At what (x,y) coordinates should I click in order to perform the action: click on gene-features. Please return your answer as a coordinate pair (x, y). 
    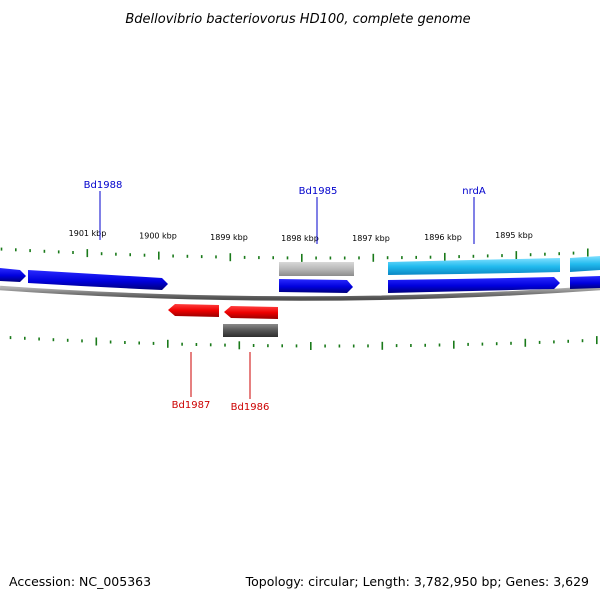
    Looking at the image, I should click on (300, 296).